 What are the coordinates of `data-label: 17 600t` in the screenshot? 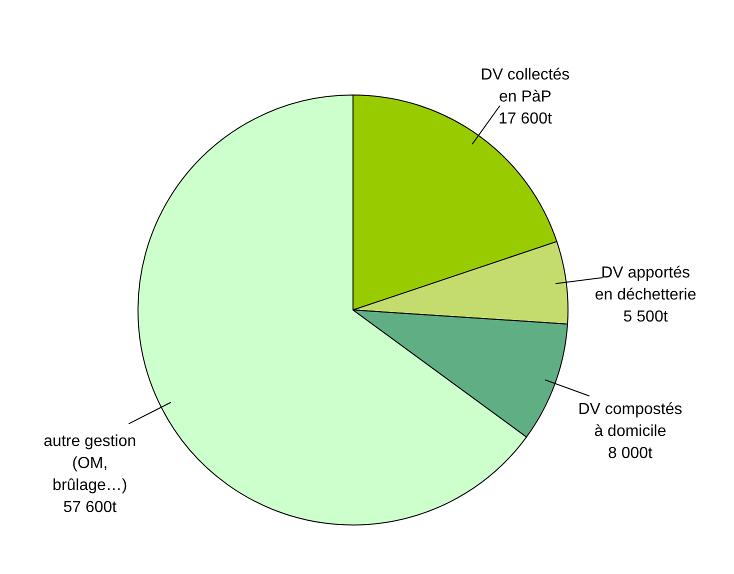 It's located at (525, 119).